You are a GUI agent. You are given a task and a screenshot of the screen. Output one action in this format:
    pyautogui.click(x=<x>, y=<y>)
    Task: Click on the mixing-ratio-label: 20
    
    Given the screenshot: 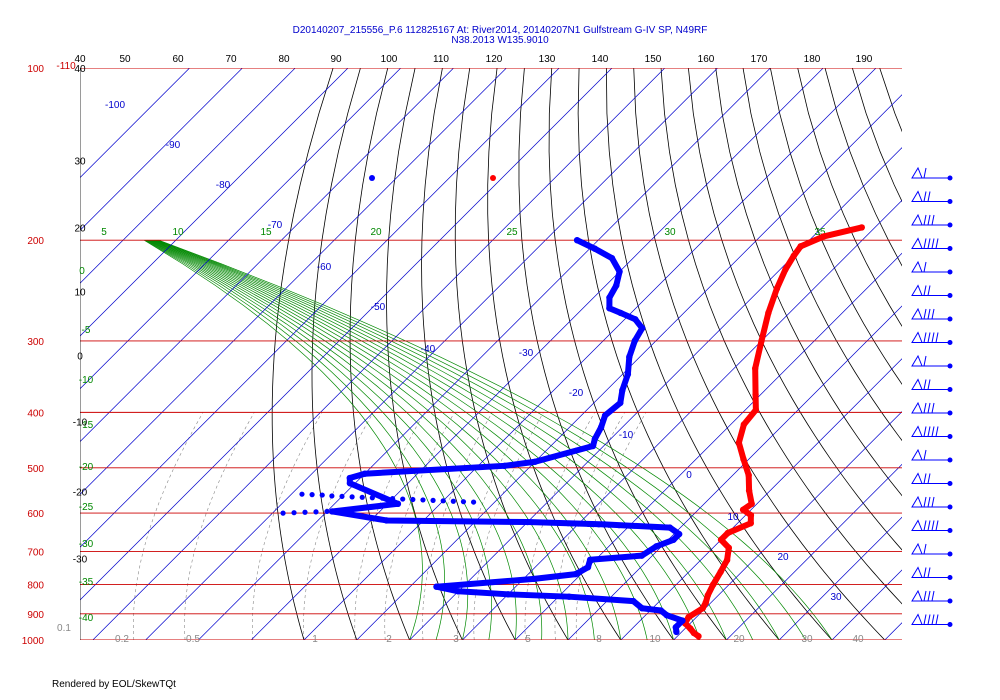 What is the action you would take?
    pyautogui.click(x=739, y=639)
    